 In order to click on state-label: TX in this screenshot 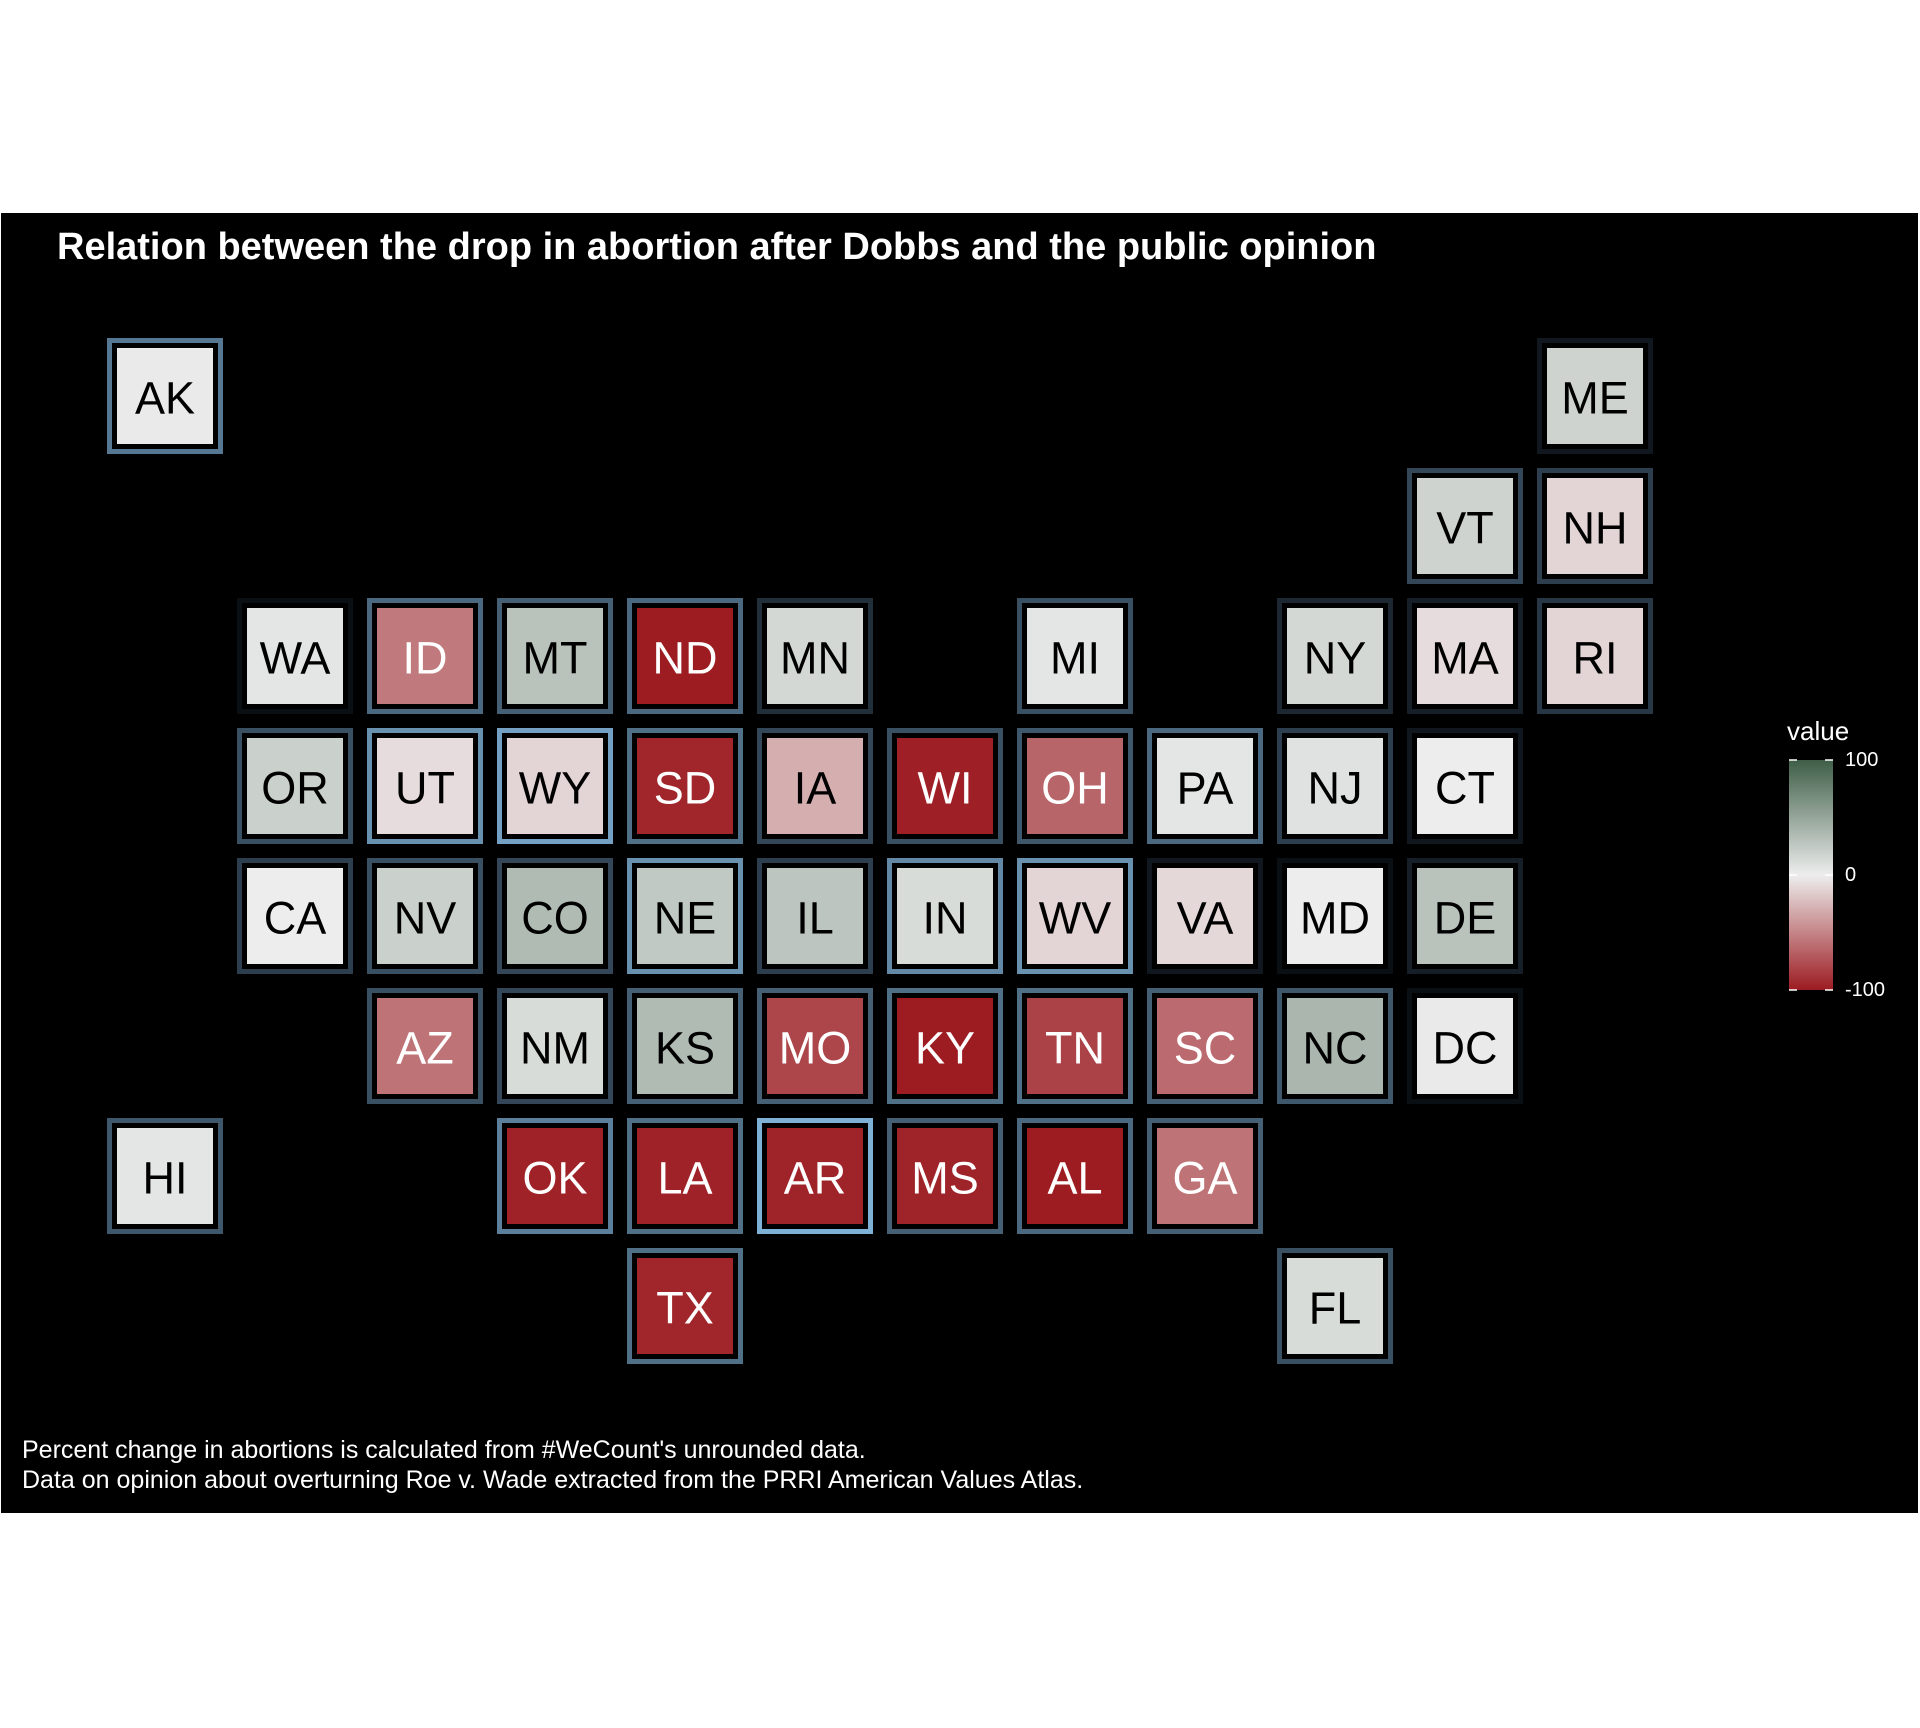, I will do `click(685, 1308)`.